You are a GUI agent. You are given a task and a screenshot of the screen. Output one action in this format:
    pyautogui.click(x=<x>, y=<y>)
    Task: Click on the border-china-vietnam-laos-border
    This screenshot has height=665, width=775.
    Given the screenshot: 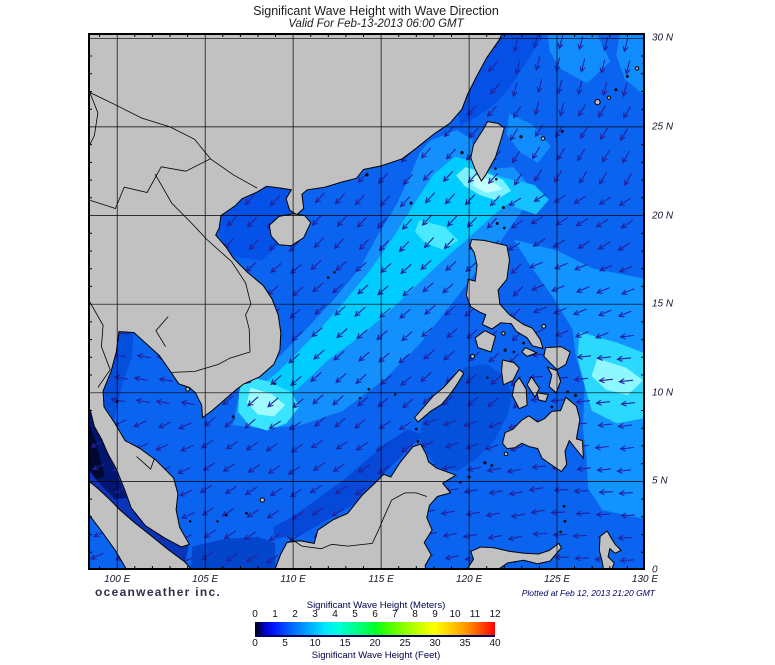 What is the action you would take?
    pyautogui.click(x=173, y=183)
    